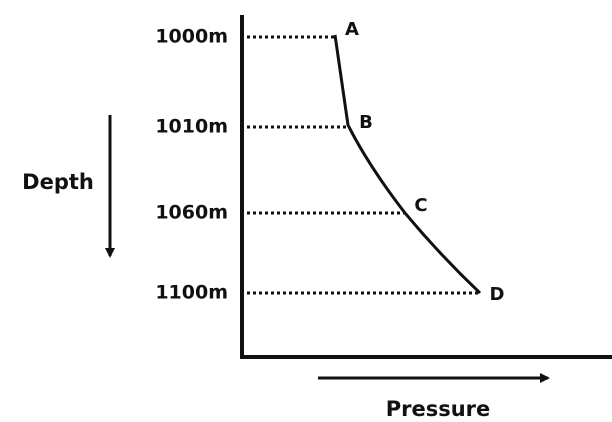 Image resolution: width=612 pixels, height=422 pixels. I want to click on depth-value: 1000m, so click(191, 37).